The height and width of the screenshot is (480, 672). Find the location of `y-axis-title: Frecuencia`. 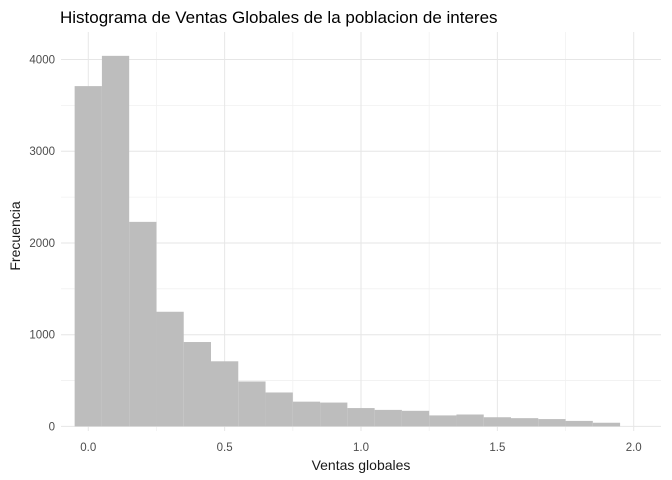

y-axis-title: Frecuencia is located at coordinates (15, 235).